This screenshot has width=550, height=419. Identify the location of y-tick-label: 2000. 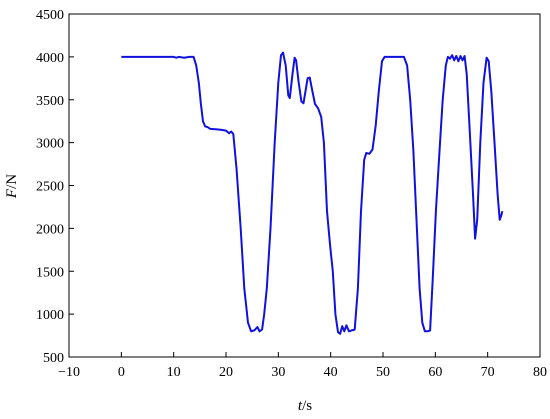
(50, 229).